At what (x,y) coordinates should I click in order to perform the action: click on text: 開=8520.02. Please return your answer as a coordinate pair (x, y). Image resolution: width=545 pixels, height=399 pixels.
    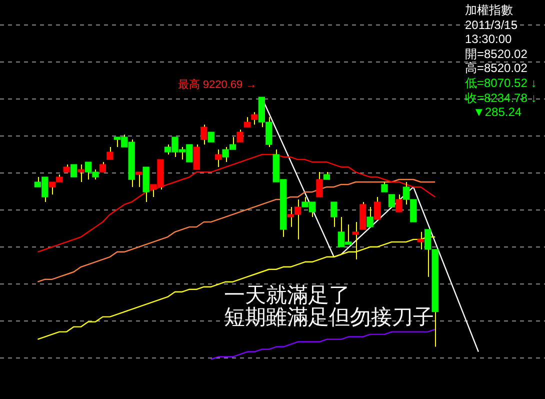
    Looking at the image, I should click on (496, 54).